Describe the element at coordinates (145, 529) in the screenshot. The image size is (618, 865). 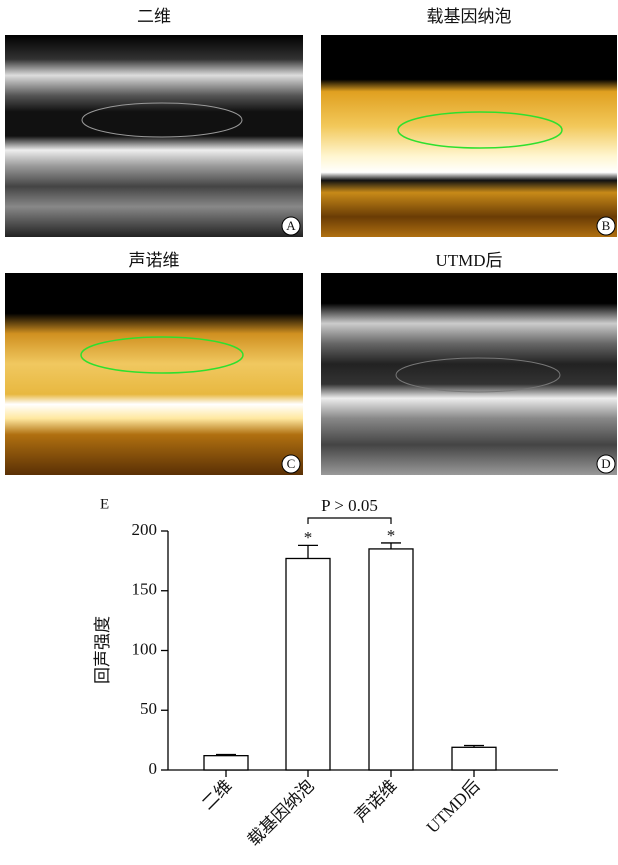
I see `y-tick-label: 200` at that location.